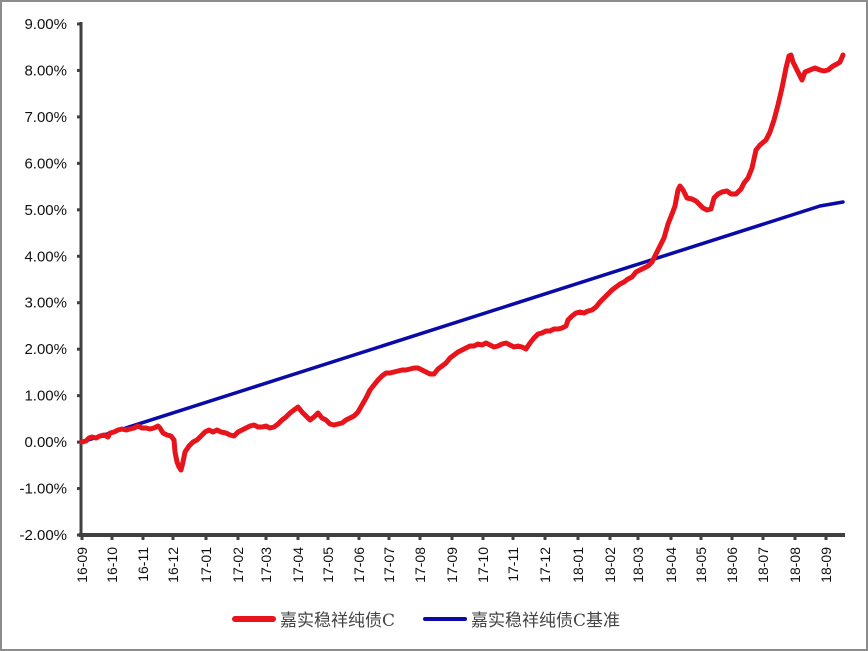  What do you see at coordinates (206, 565) in the screenshot?
I see `x-tick-label: 17-01` at bounding box center [206, 565].